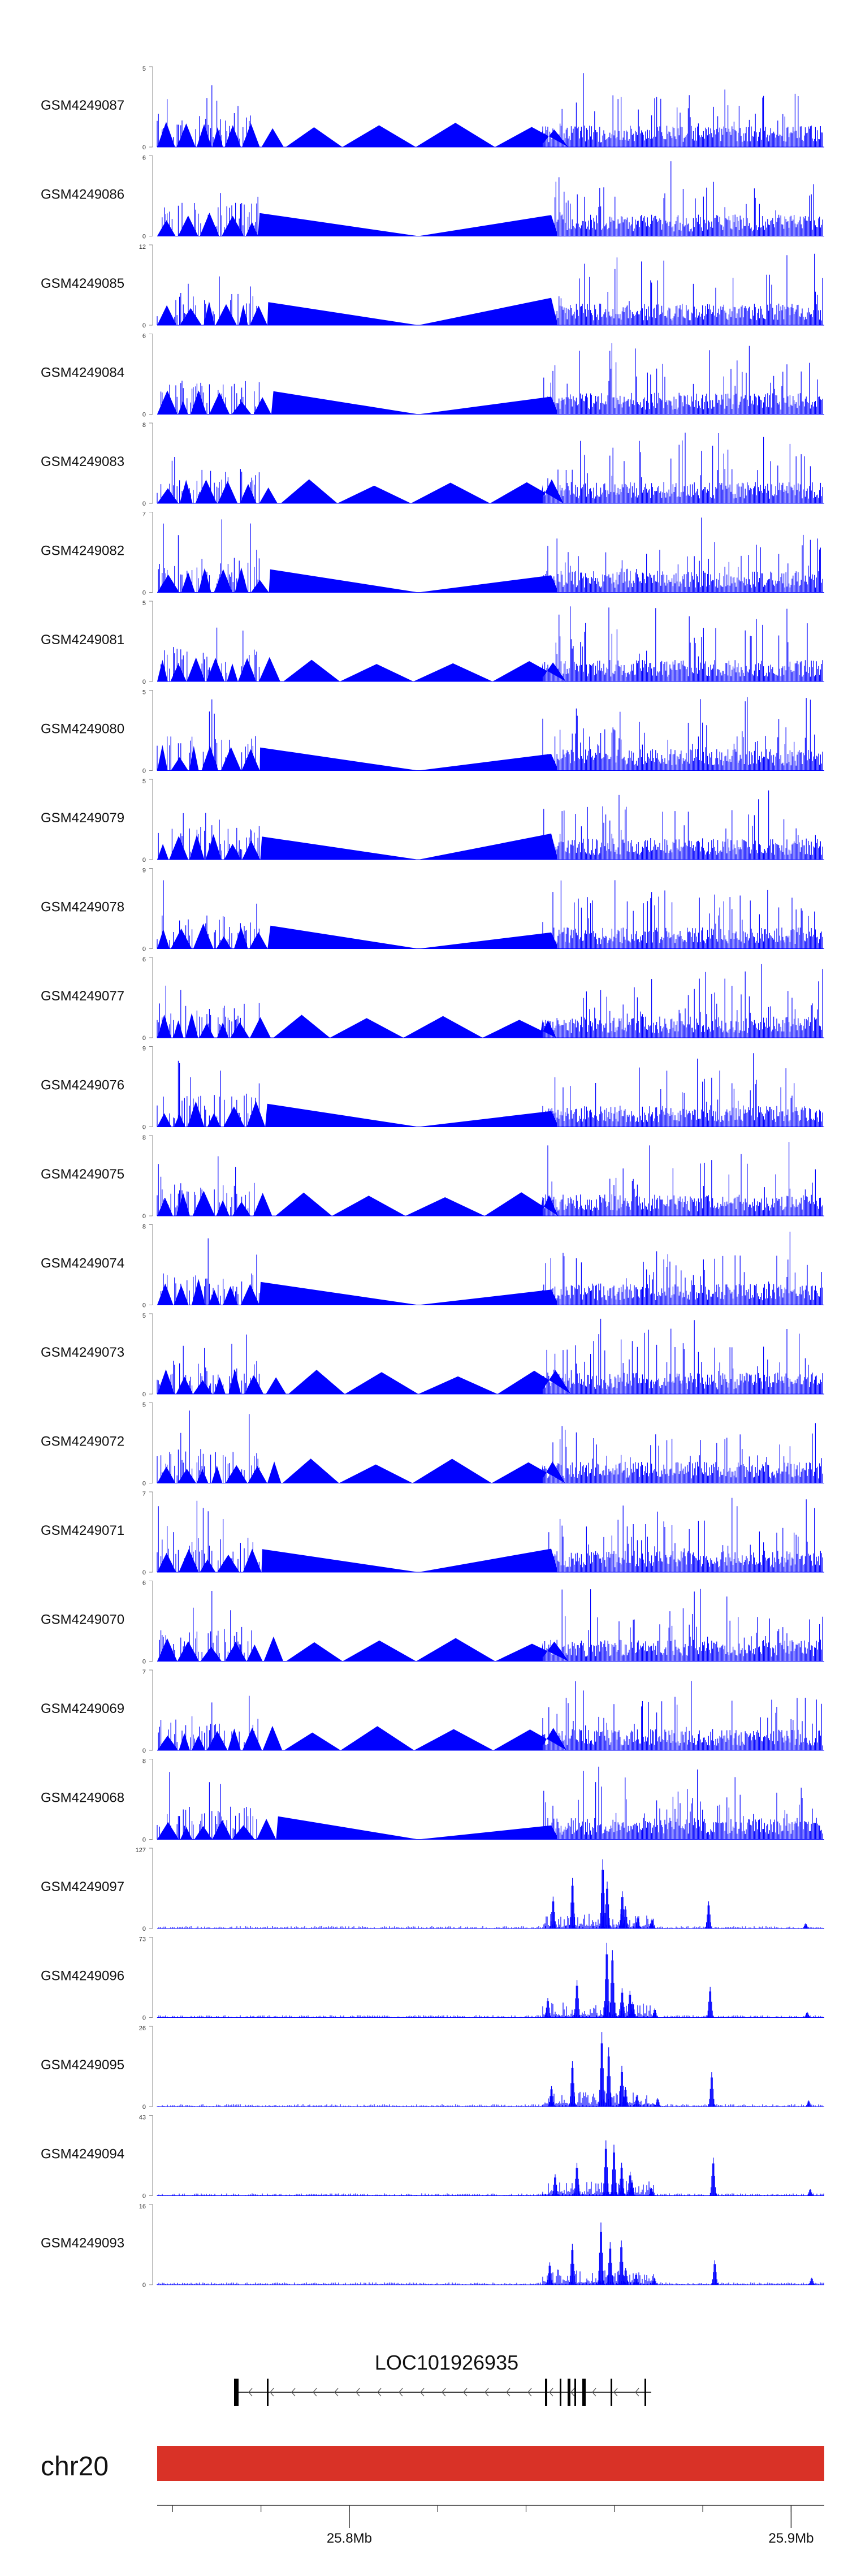 The image size is (848, 2576). What do you see at coordinates (432, 2068) in the screenshot?
I see `coverage-track: GSM4249095 26 0` at bounding box center [432, 2068].